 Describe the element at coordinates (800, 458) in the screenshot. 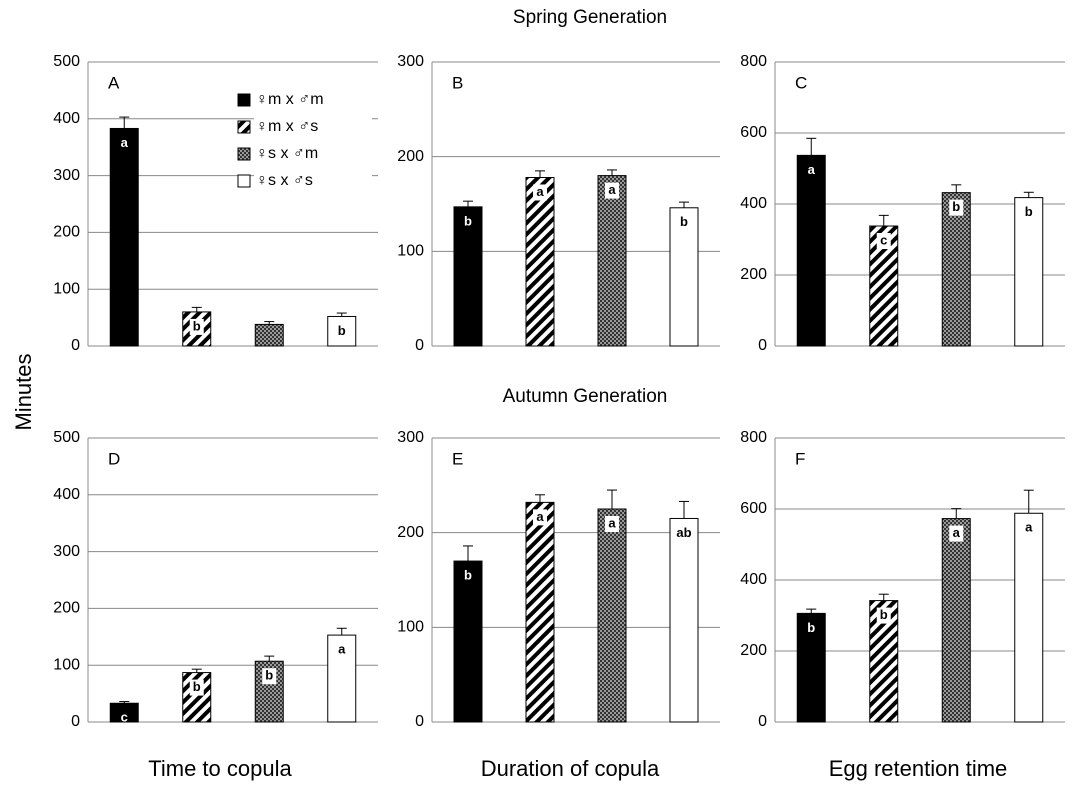

I see `panel-label: F` at that location.